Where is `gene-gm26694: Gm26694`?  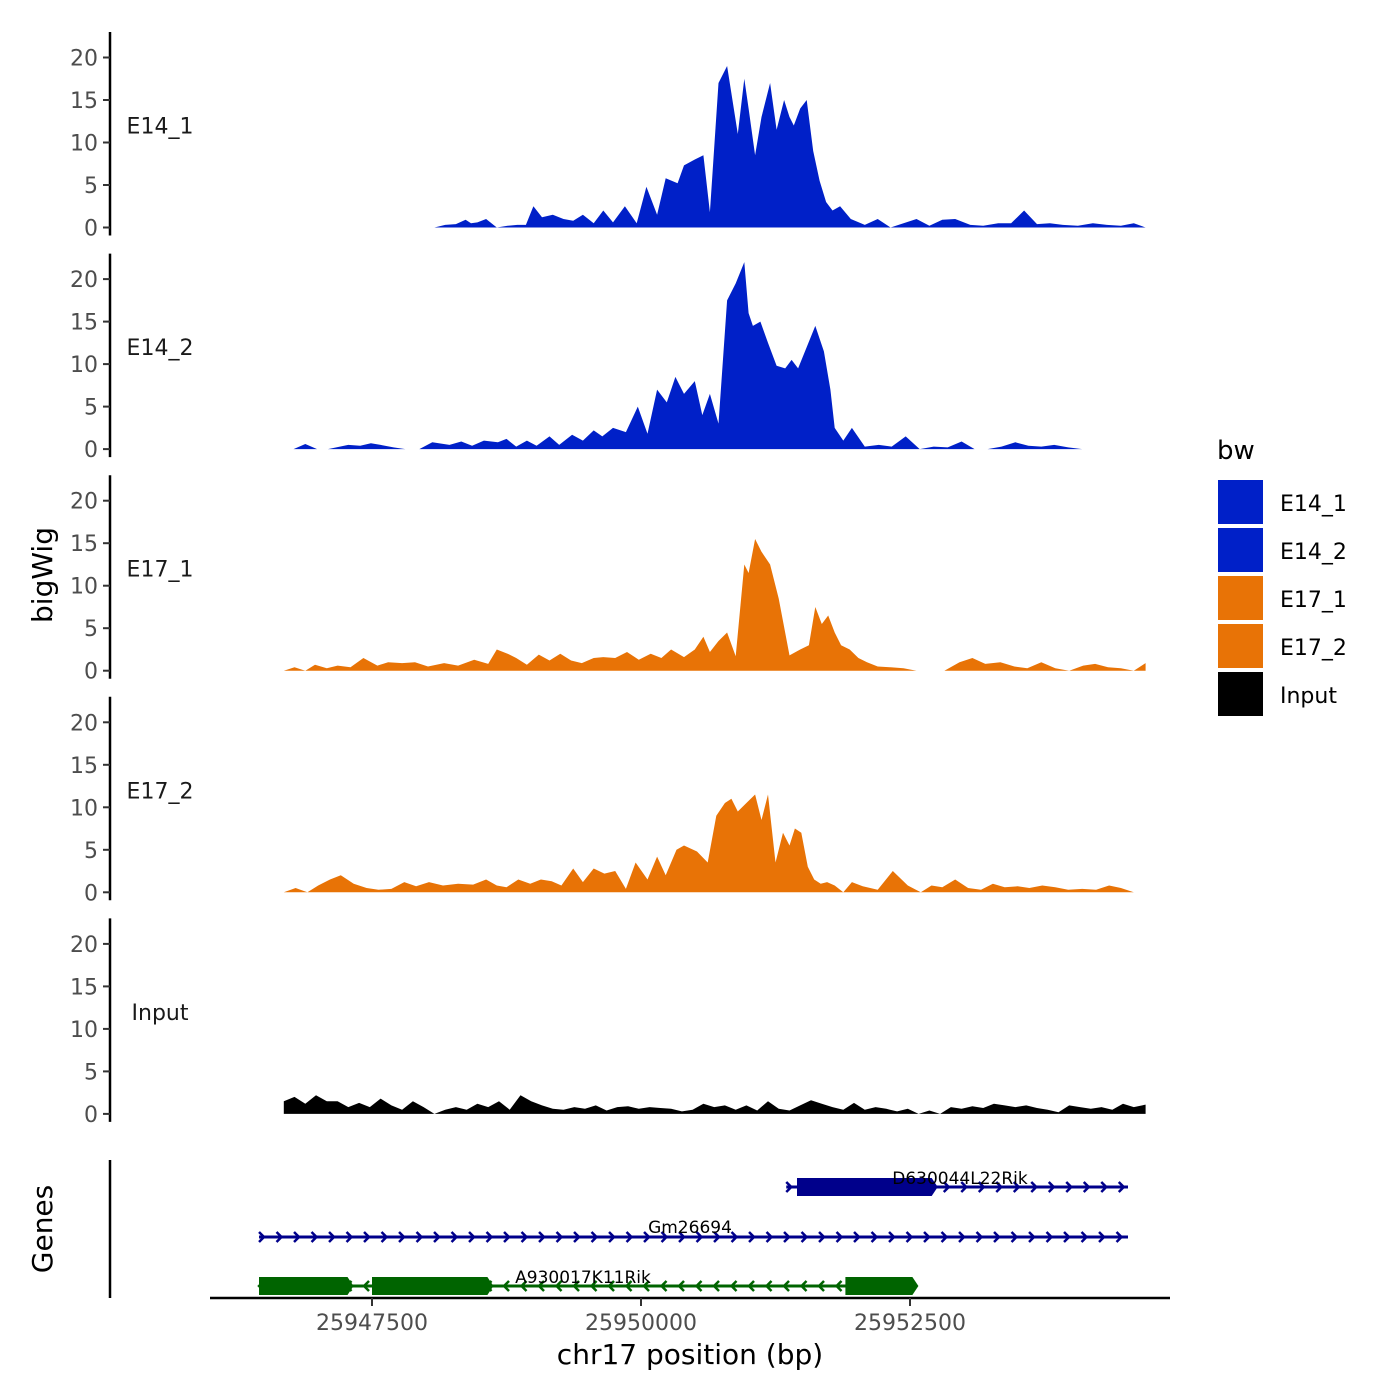 gene-gm26694: Gm26694 is located at coordinates (693, 1230).